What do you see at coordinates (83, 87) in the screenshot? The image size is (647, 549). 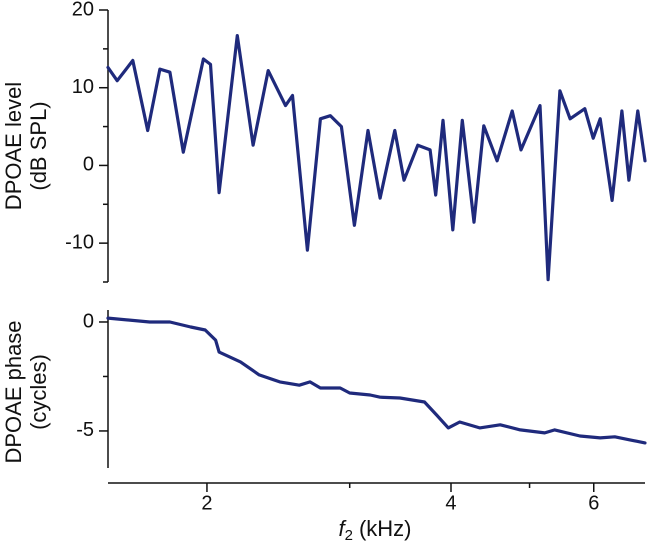 I see `y-tick-label: 10` at bounding box center [83, 87].